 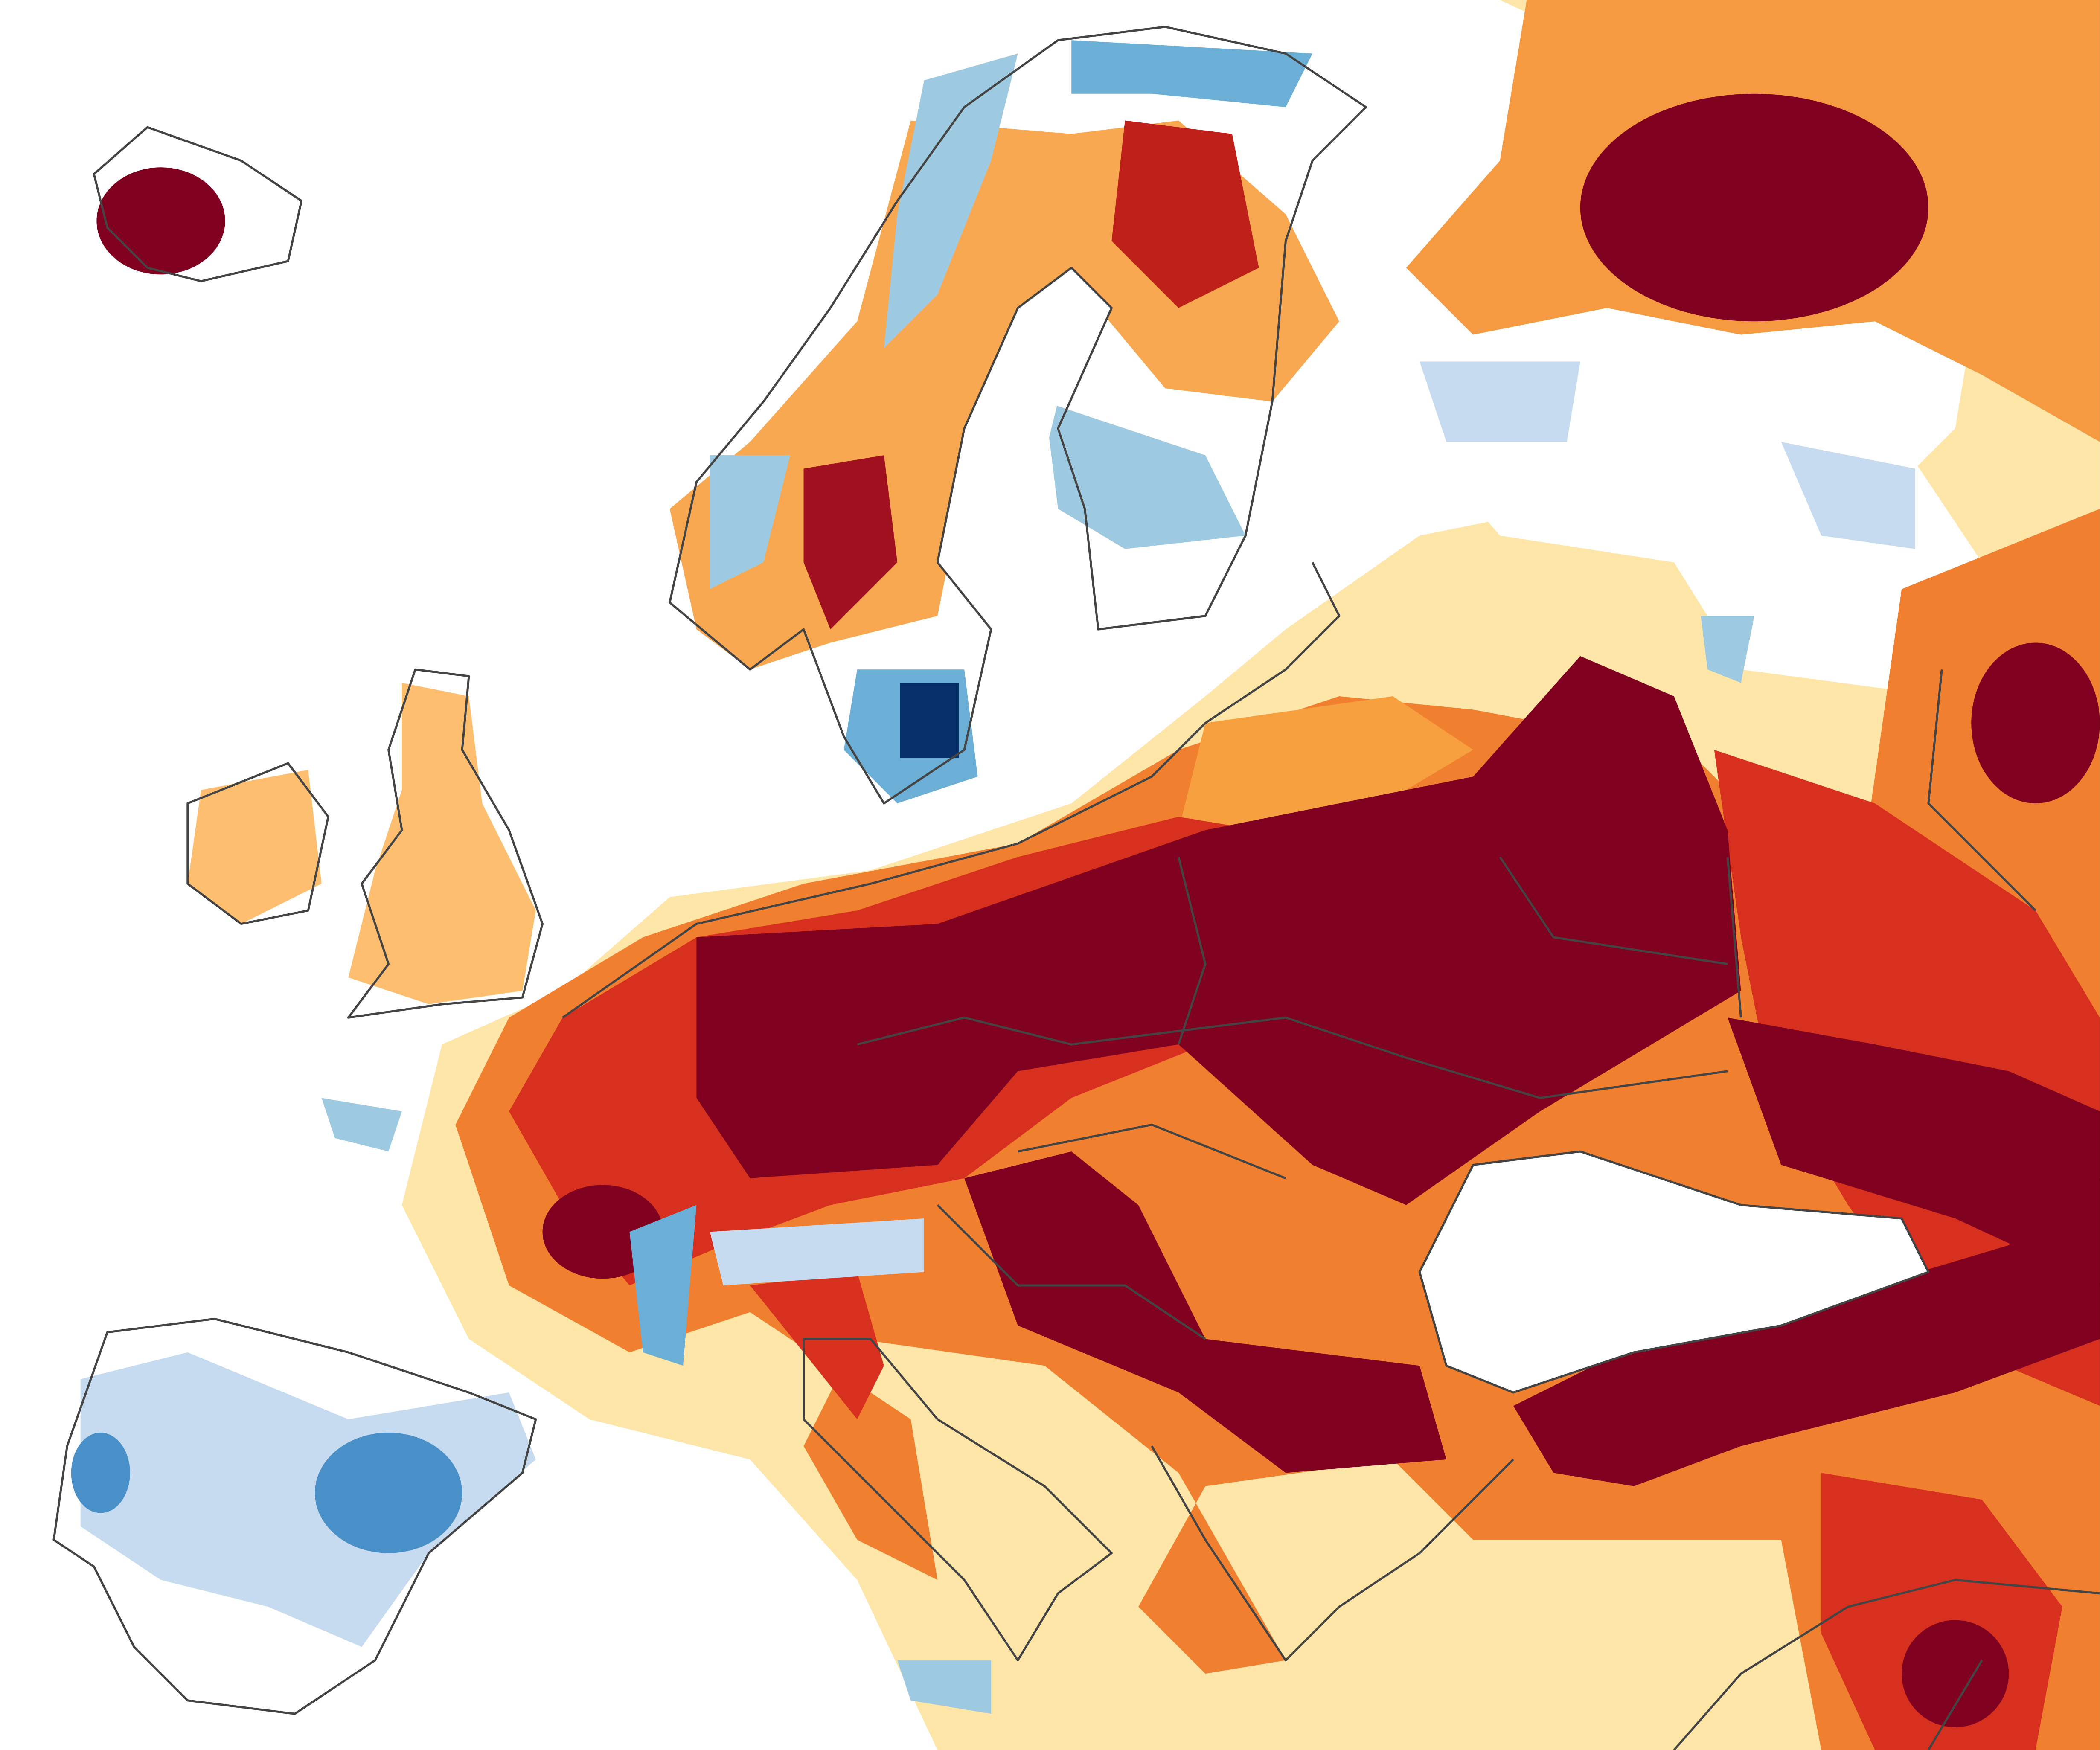 I want to click on border-line, so click(x=1887, y=1664).